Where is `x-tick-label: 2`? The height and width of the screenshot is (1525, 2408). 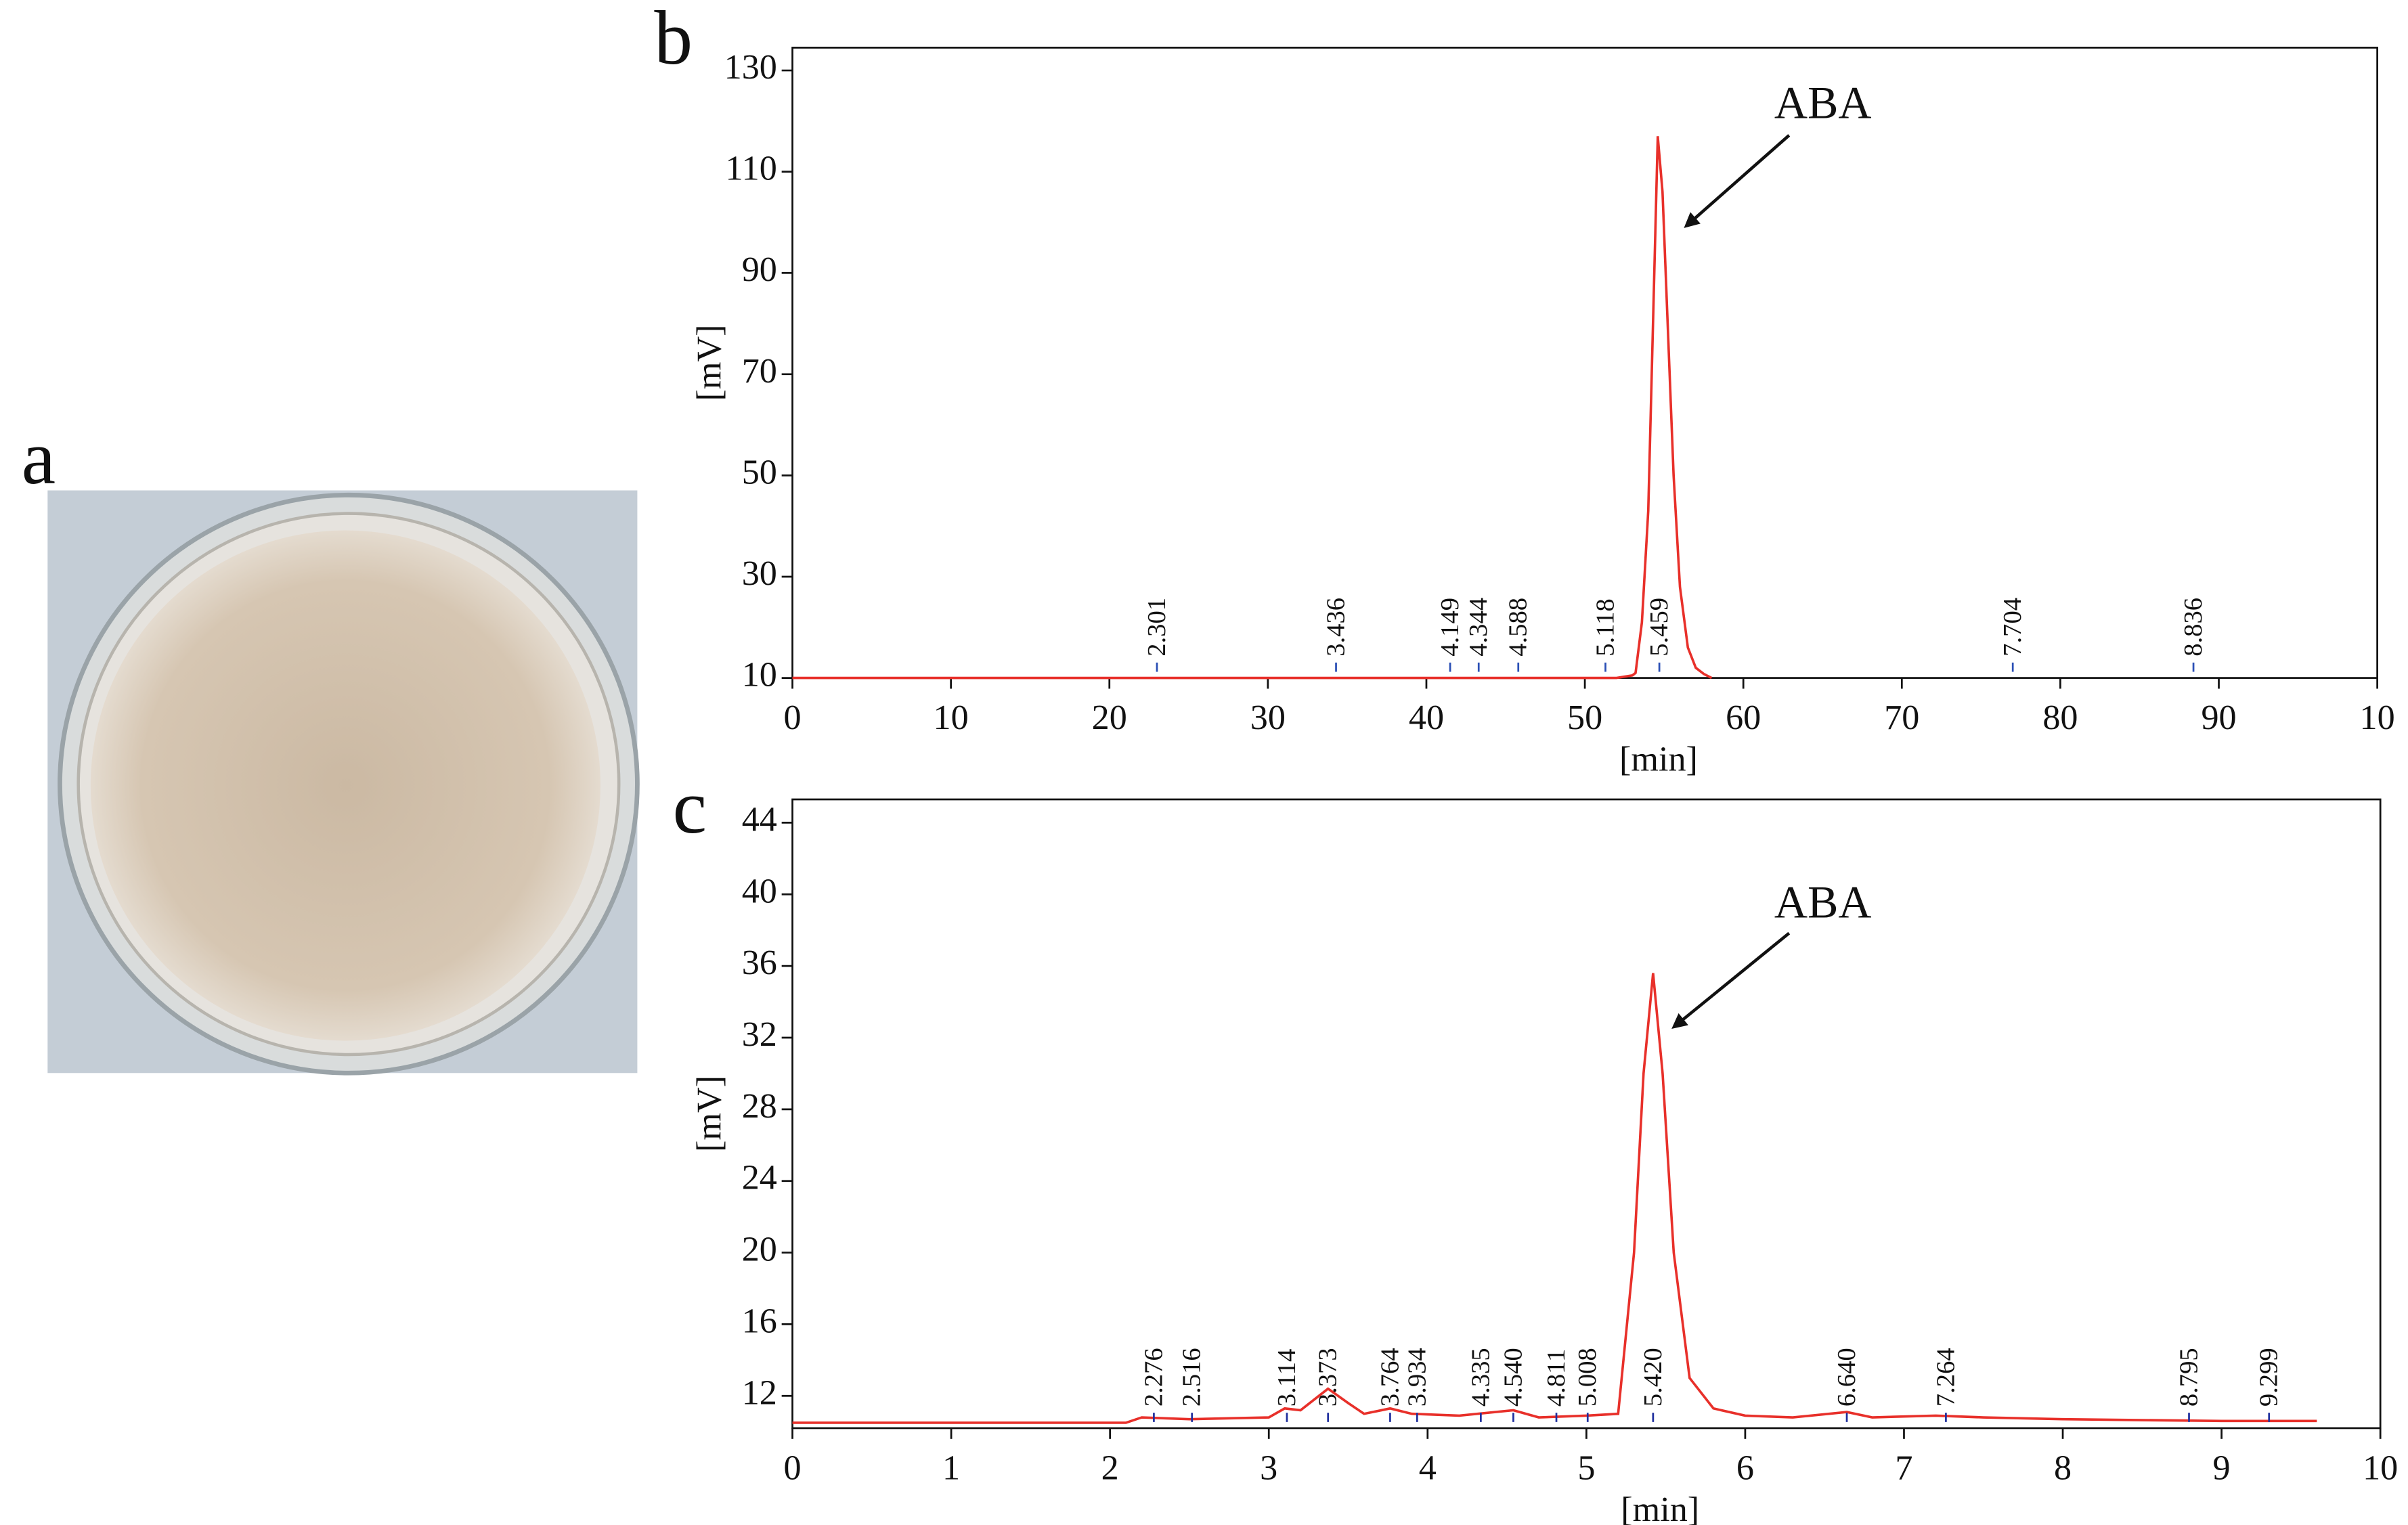 x-tick-label: 2 is located at coordinates (1110, 1467).